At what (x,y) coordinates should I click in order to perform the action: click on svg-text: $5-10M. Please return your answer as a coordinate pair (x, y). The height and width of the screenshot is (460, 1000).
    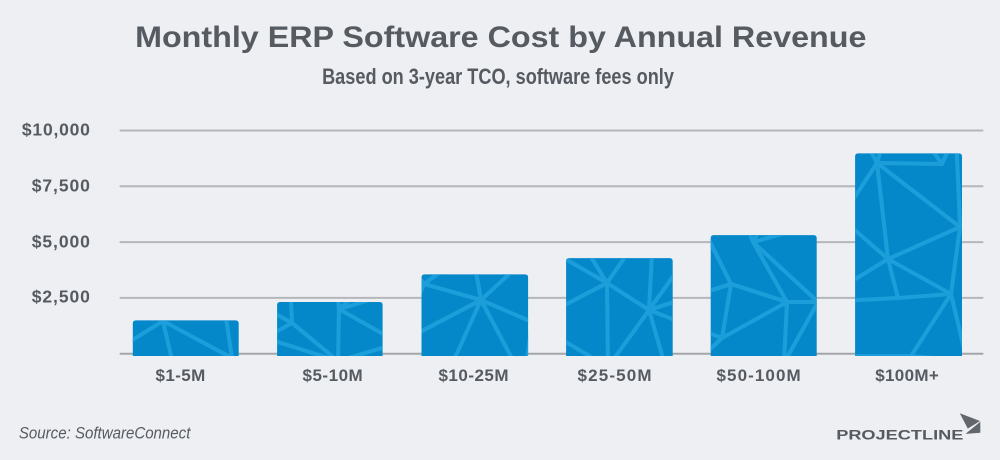
    Looking at the image, I should click on (333, 375).